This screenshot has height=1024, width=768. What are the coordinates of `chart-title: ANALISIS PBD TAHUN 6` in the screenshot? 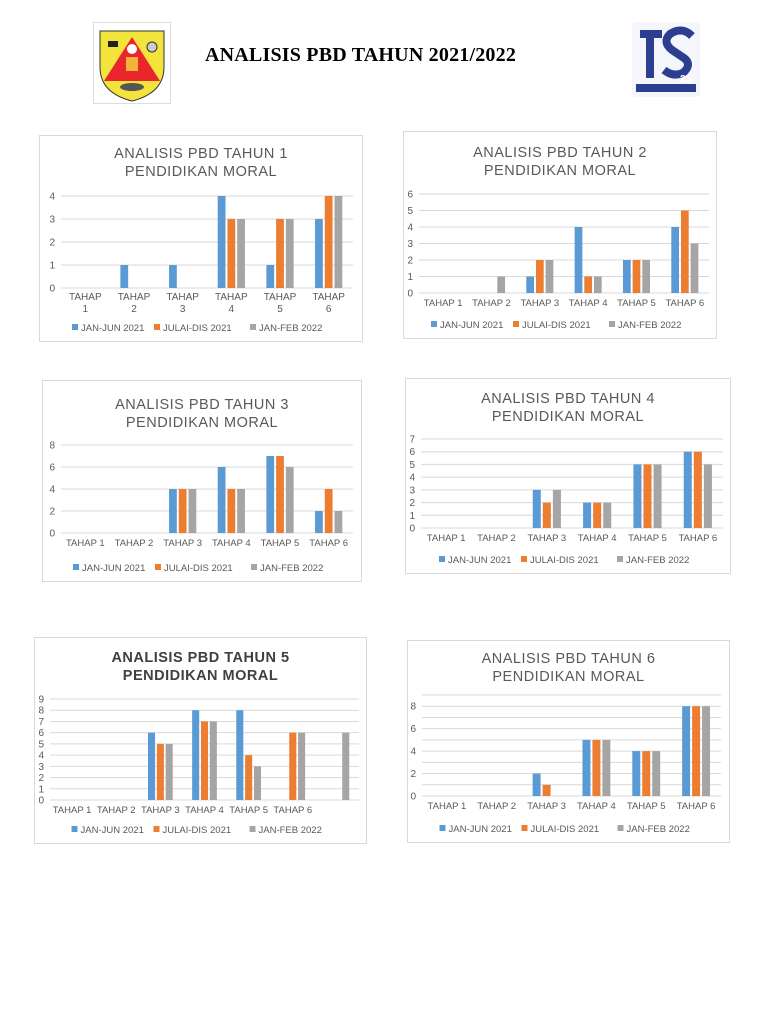 It's located at (569, 659).